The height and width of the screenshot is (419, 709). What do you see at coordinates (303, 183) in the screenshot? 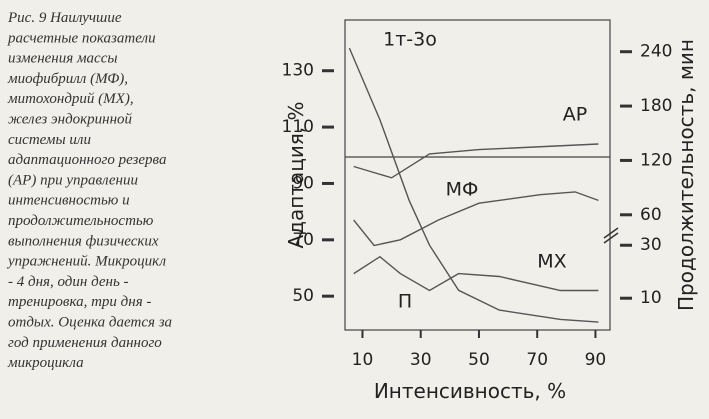
I see `y-tick-label: 90` at bounding box center [303, 183].